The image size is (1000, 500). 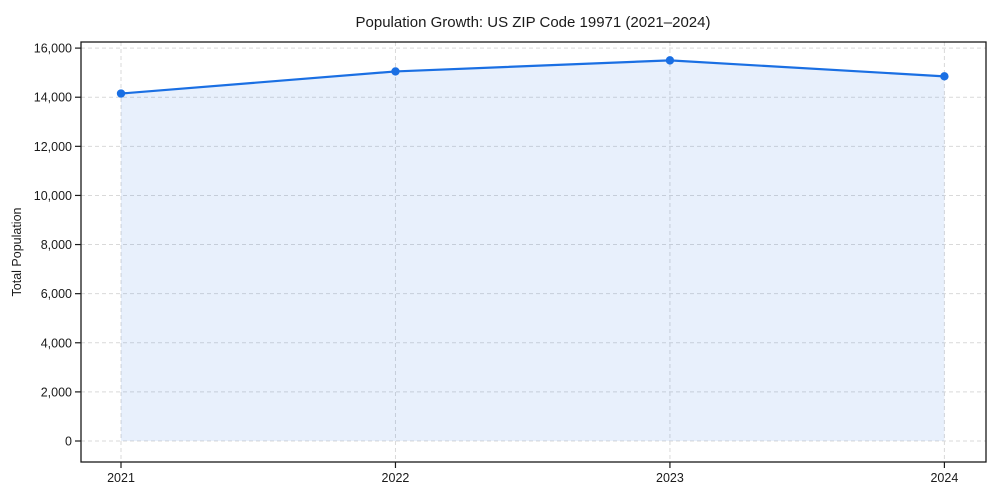 What do you see at coordinates (670, 478) in the screenshot?
I see `x-tick-label: 2023` at bounding box center [670, 478].